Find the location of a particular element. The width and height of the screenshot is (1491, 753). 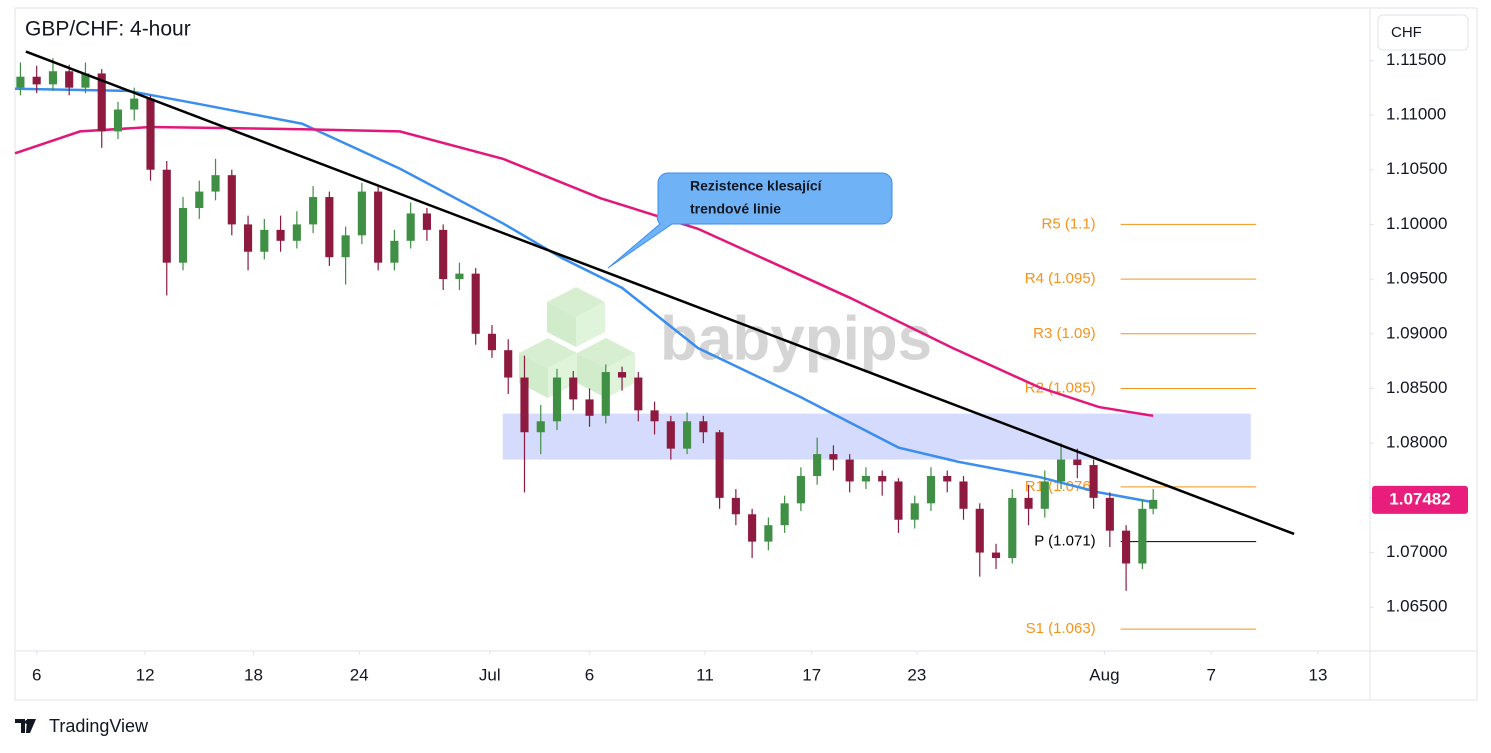

x-tick-label: 24 is located at coordinates (359, 674).